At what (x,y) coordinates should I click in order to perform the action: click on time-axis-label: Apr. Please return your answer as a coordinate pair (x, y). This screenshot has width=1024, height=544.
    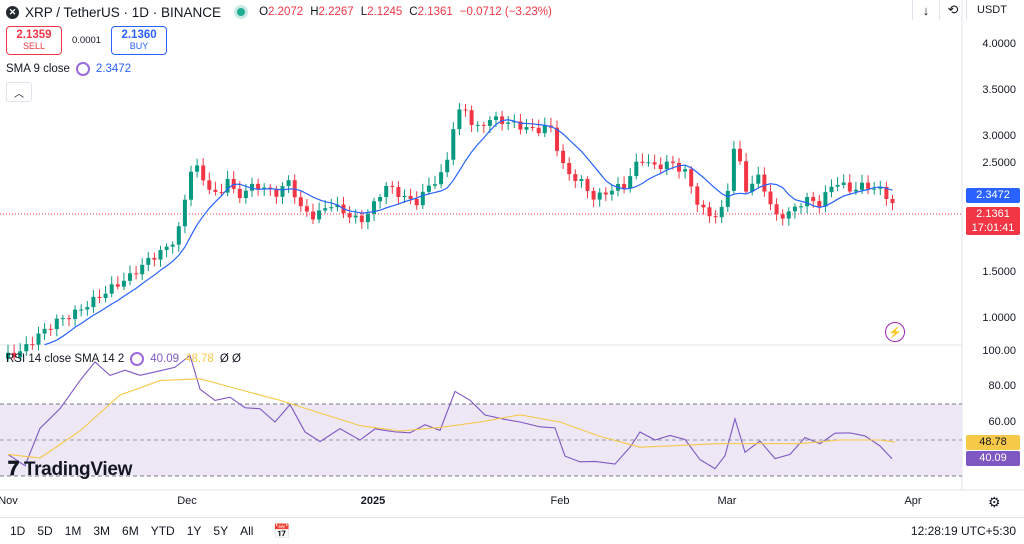
    Looking at the image, I should click on (913, 501).